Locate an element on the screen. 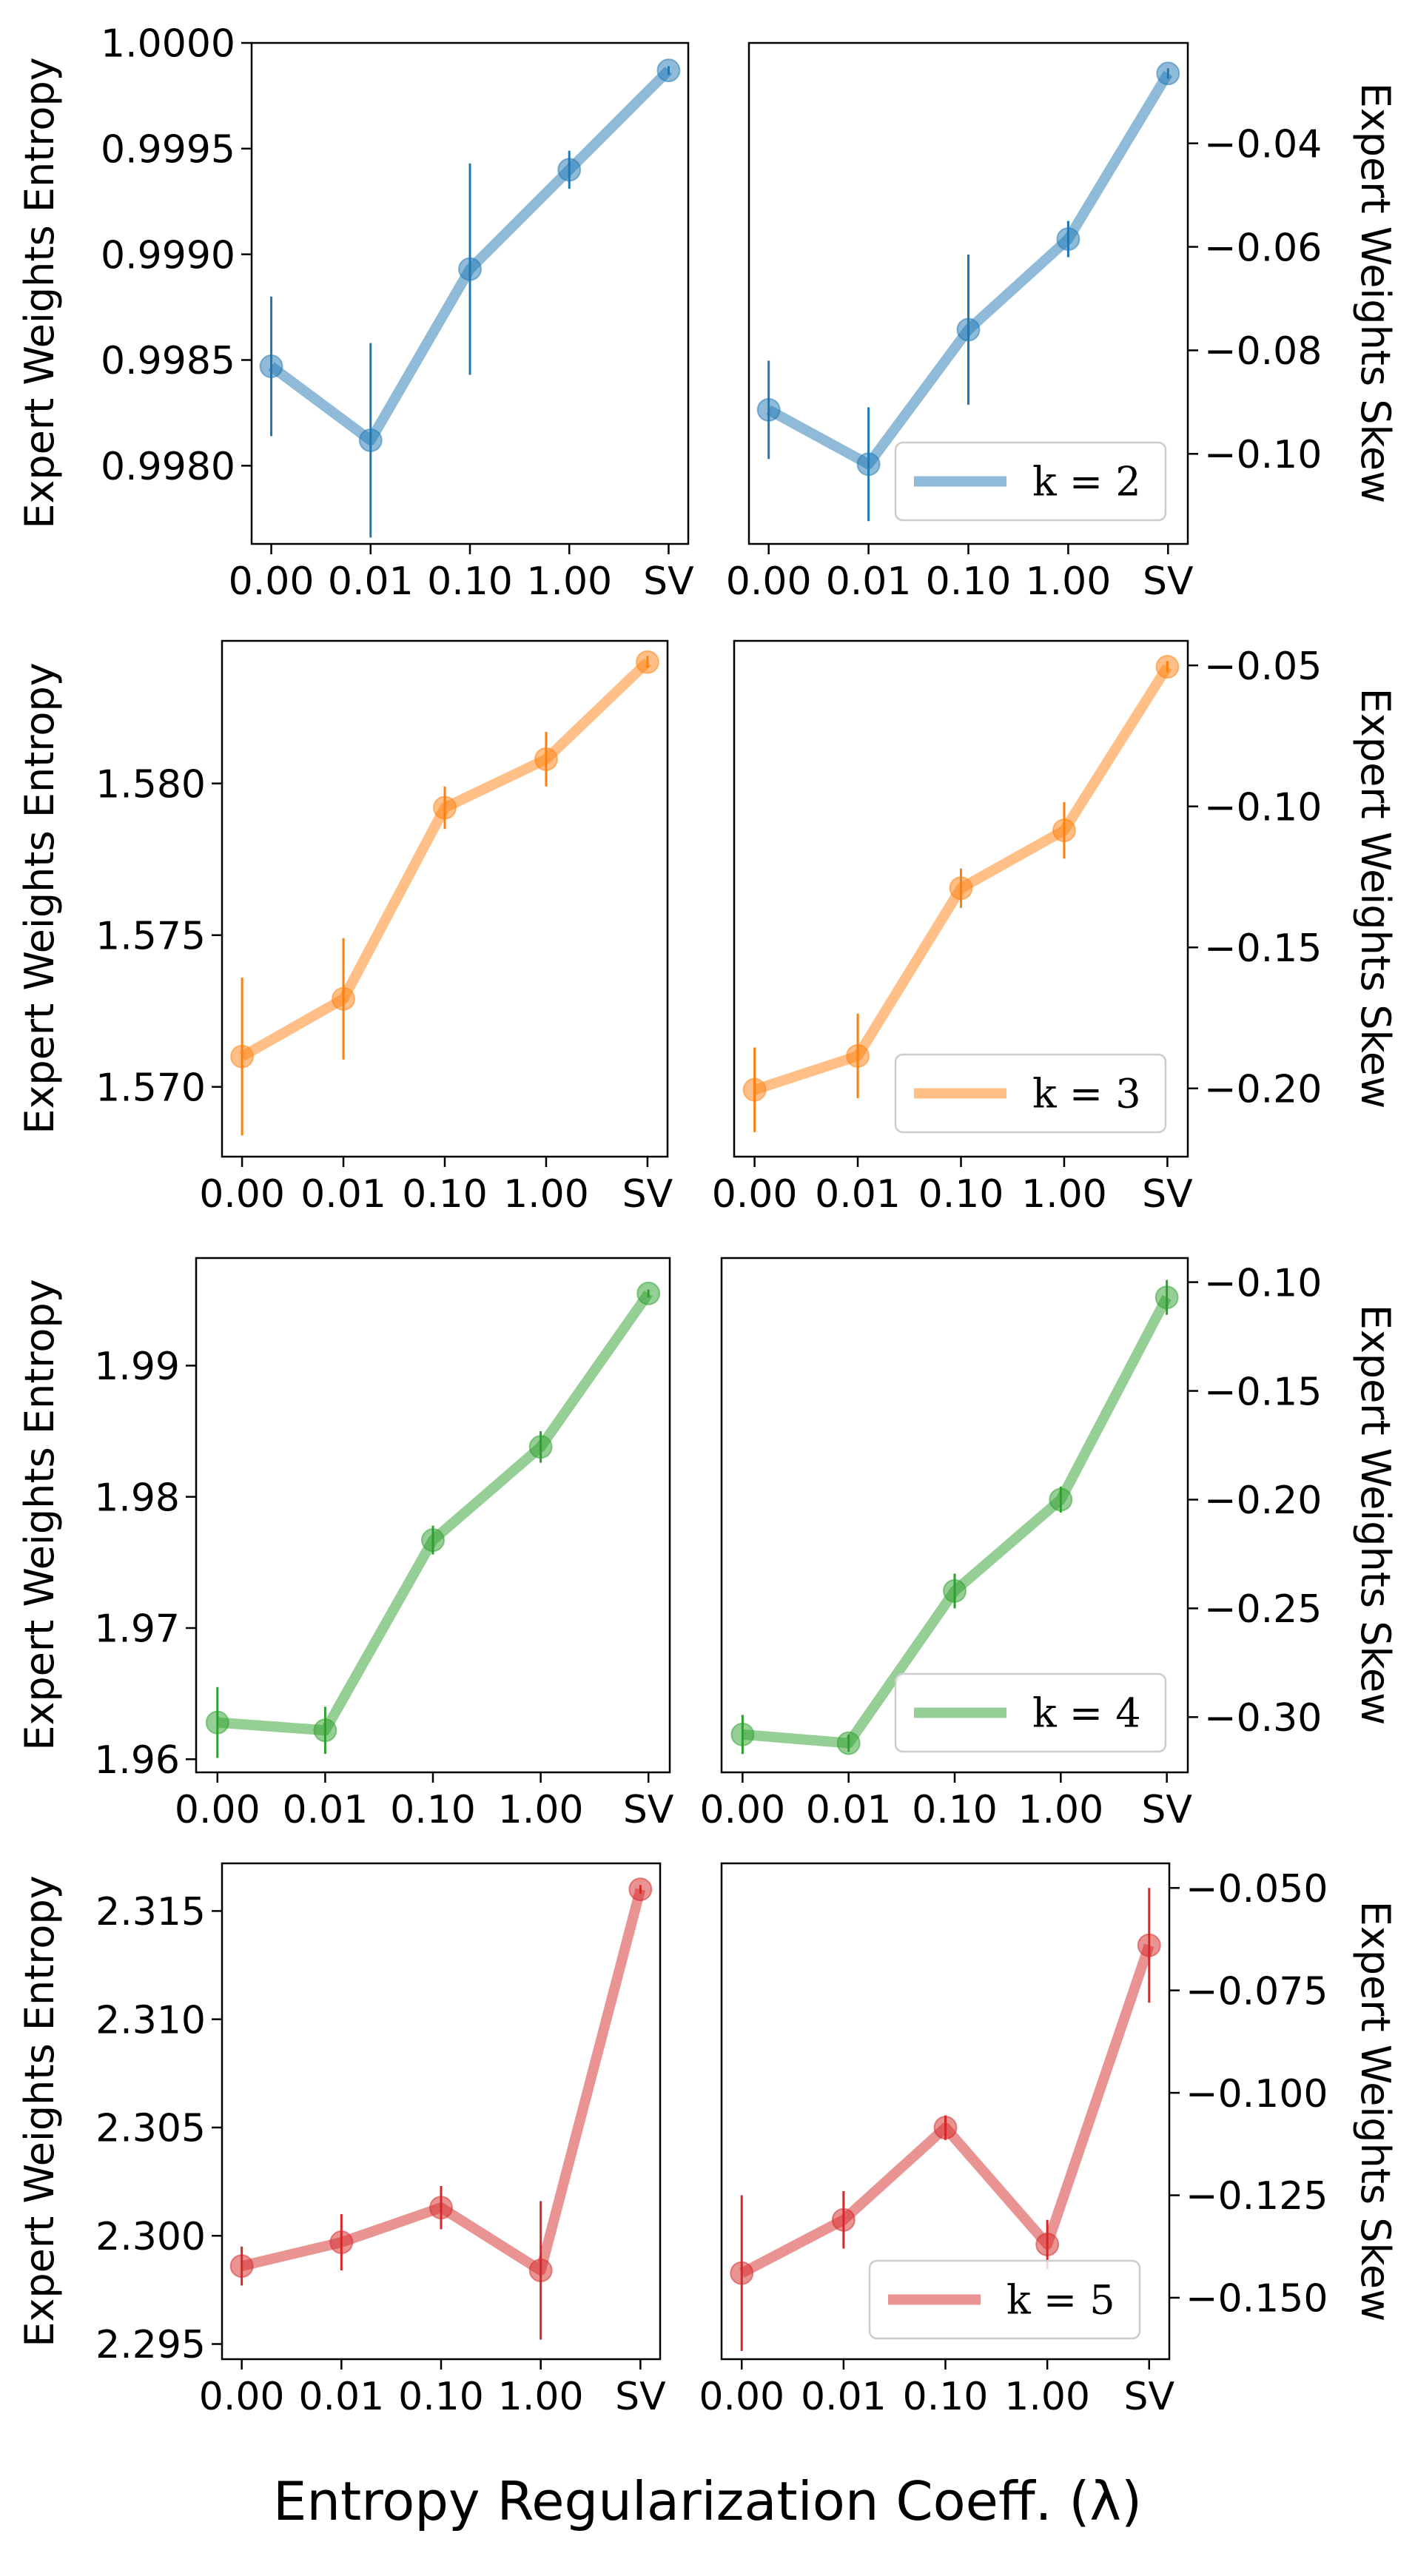  k5-skew-xtick-label: 0.10 is located at coordinates (946, 2397).